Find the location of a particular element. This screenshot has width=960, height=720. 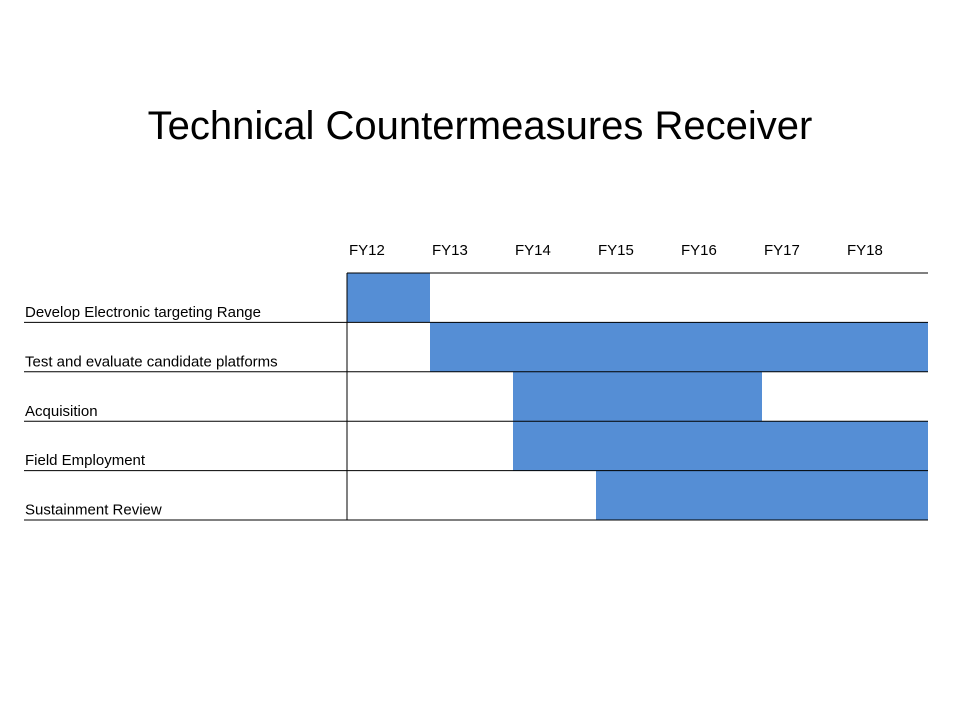

task-label: Develop Electronic targeting Range is located at coordinates (143, 312).